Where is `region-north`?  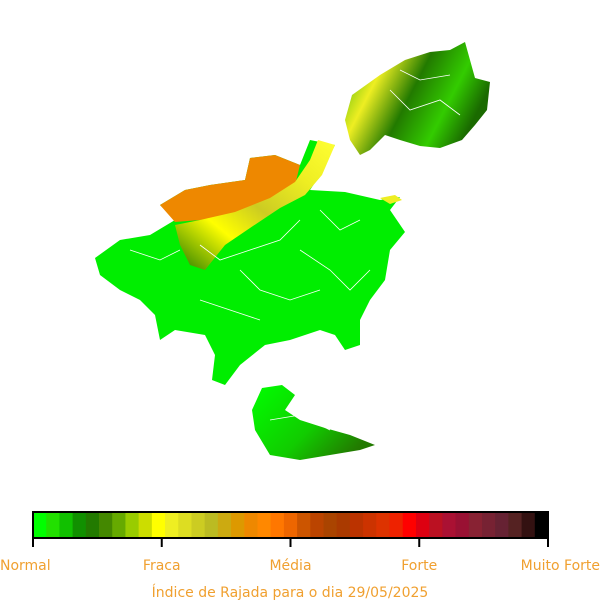 region-north is located at coordinates (417, 98).